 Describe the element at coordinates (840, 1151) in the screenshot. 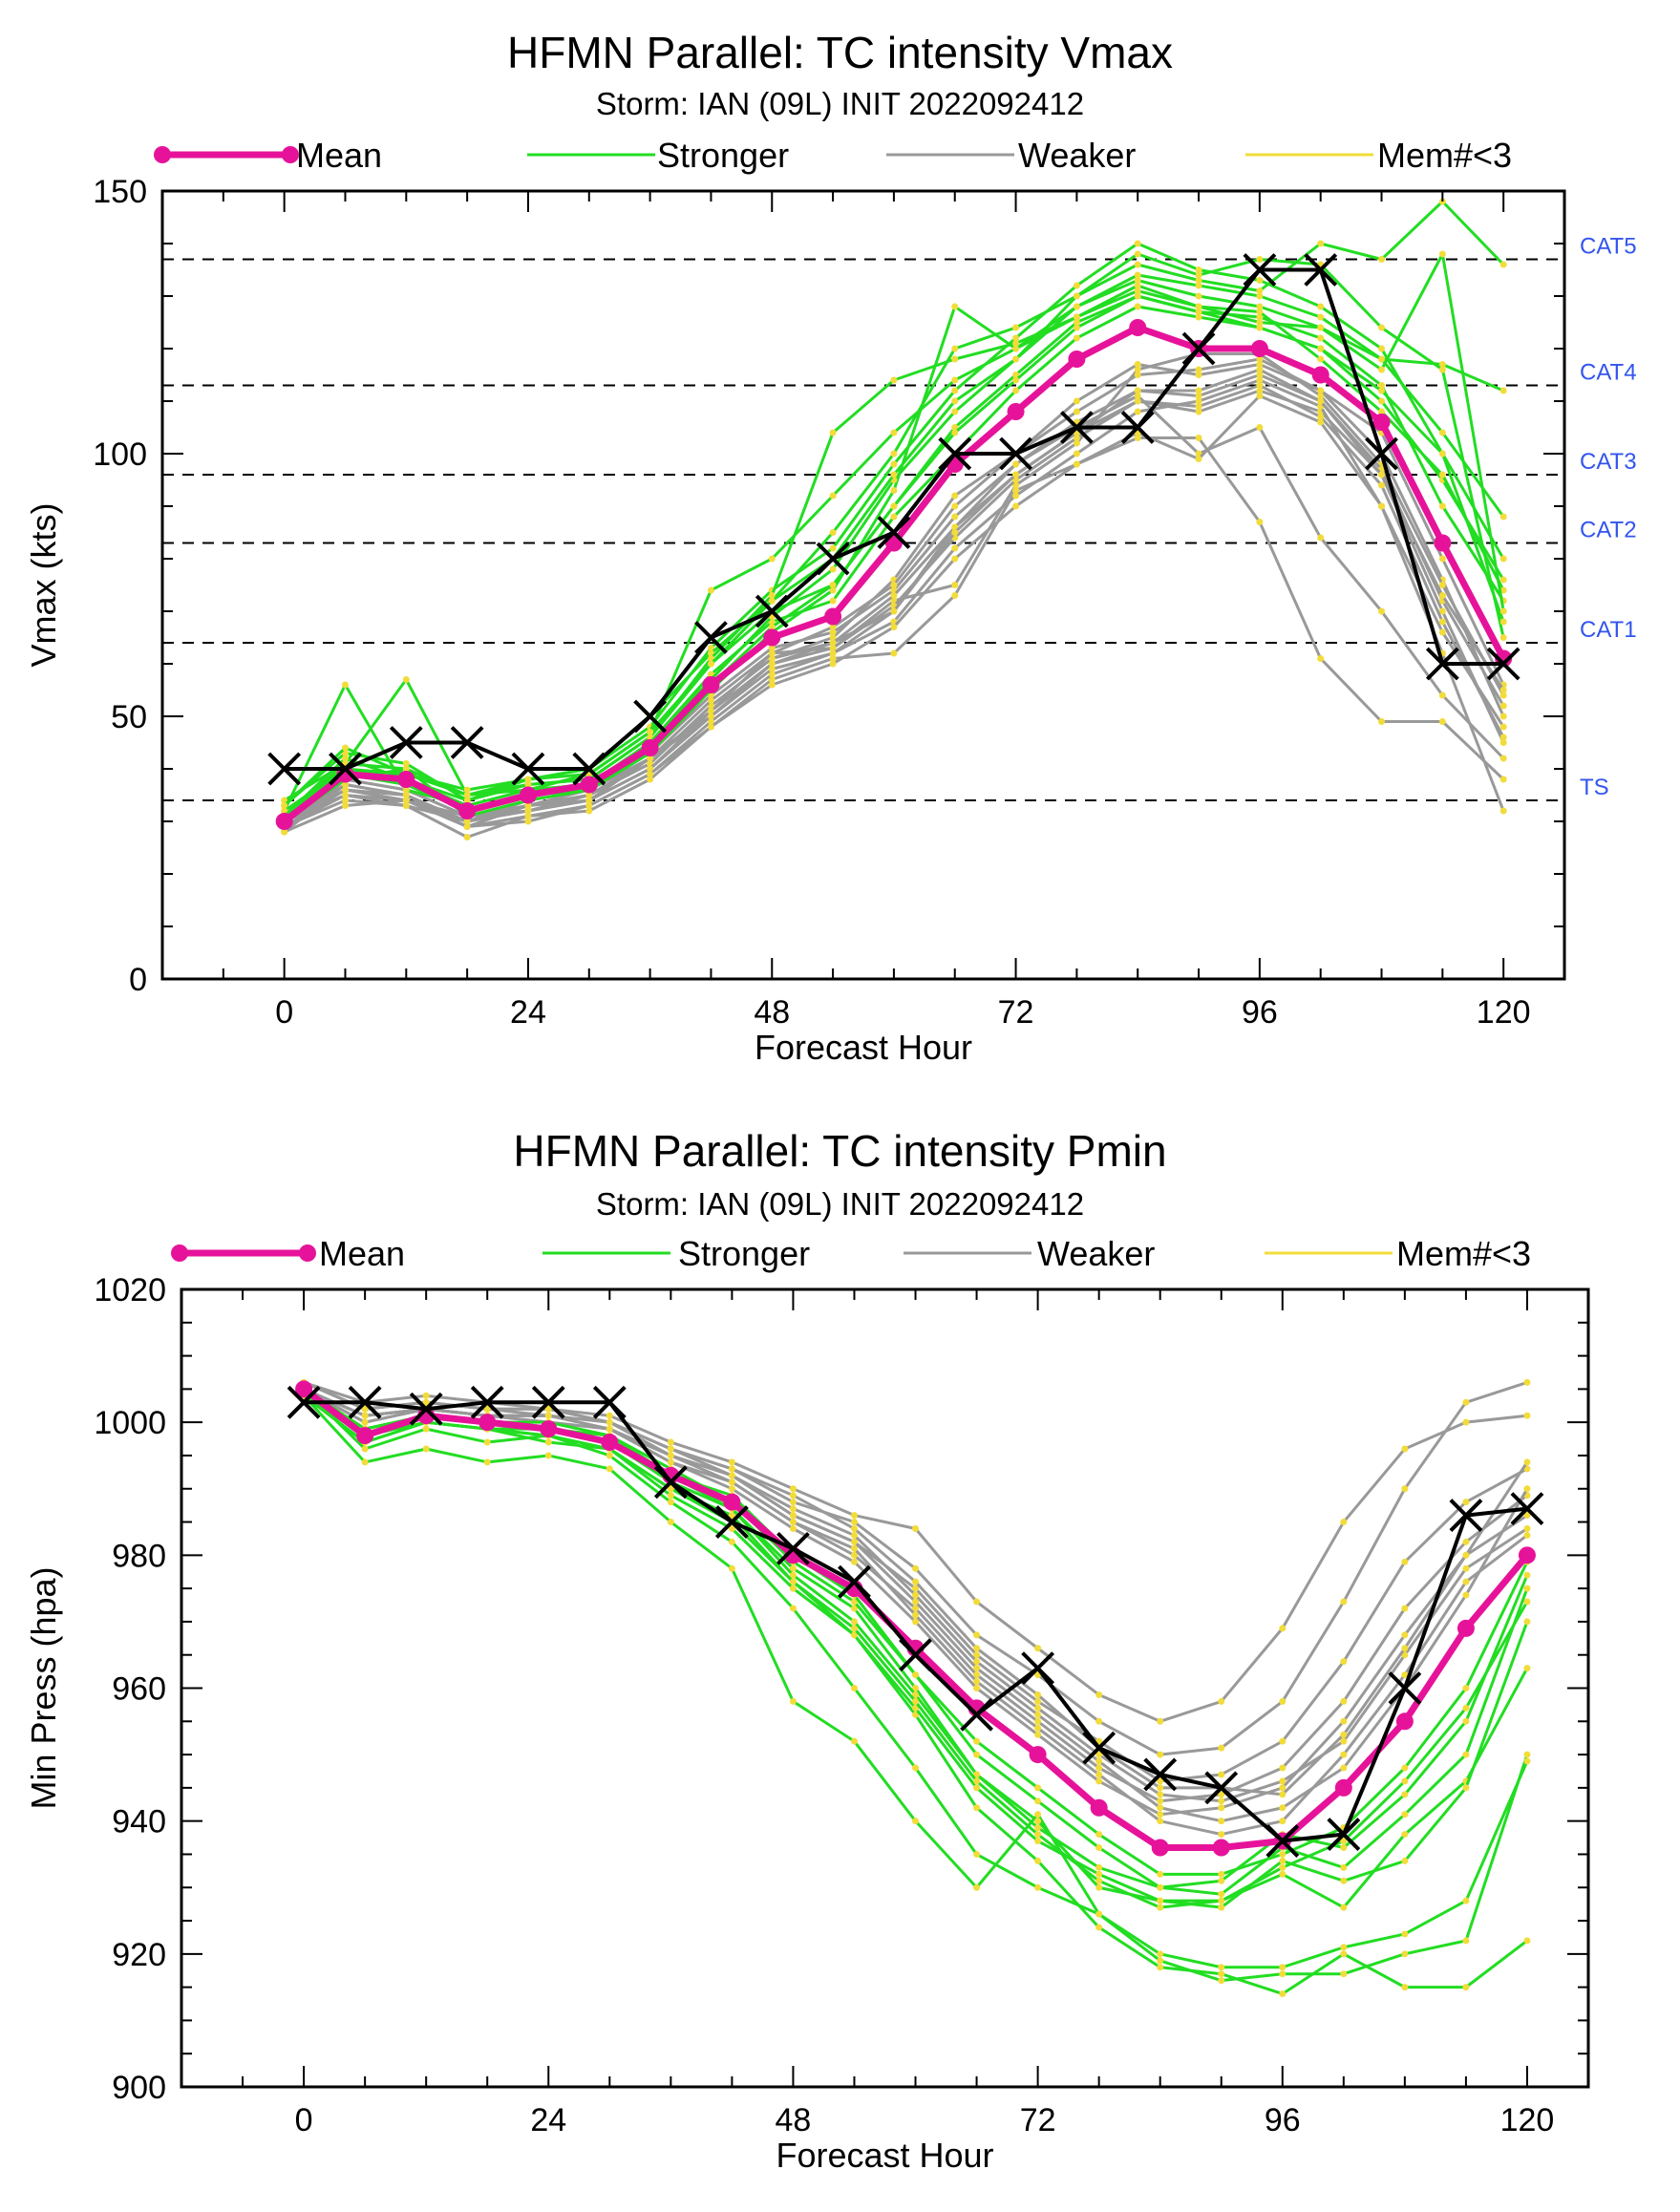

I see `chart-title: HFMN Parallel: TC intensity Pmin` at that location.